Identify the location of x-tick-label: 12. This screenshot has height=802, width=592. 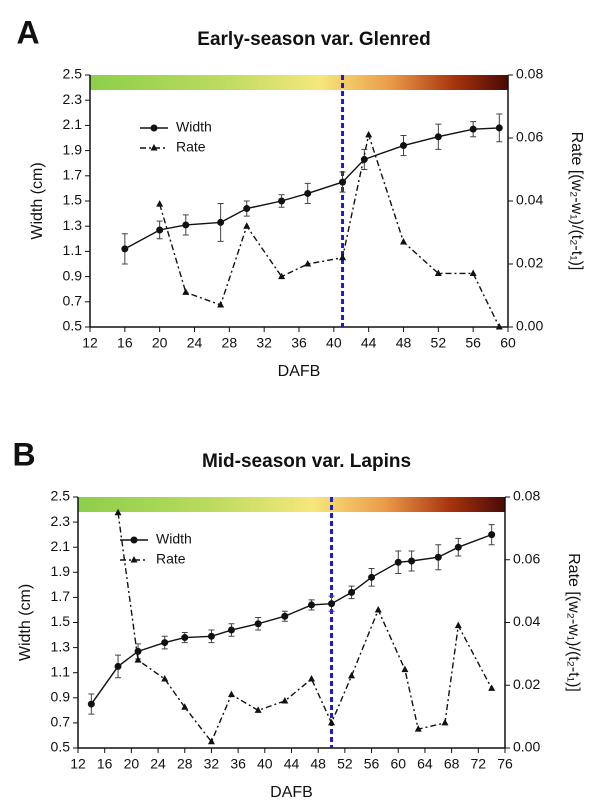
(78, 764).